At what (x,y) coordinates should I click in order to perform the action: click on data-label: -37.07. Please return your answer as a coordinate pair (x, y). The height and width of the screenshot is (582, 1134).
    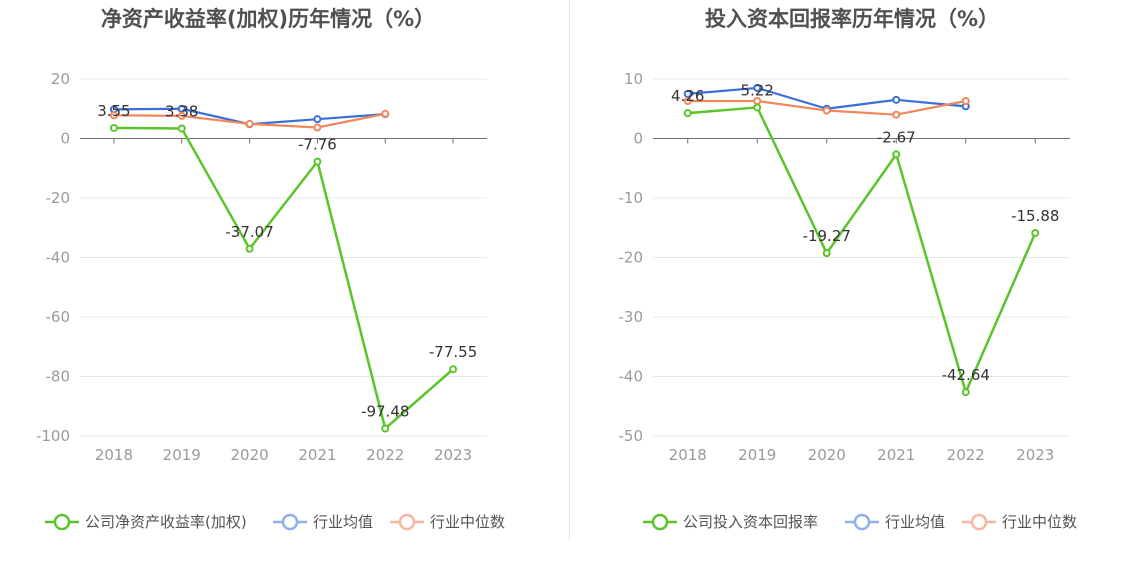
    Looking at the image, I should click on (249, 232).